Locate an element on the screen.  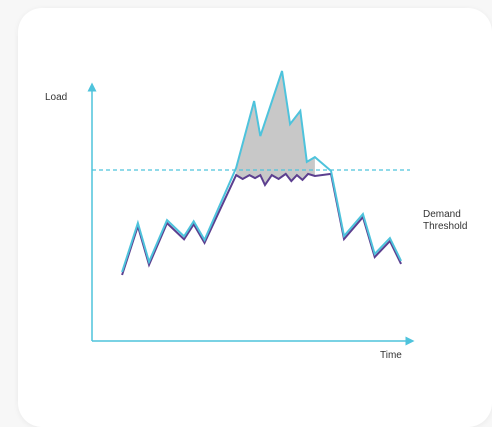
y-axis-label: Load is located at coordinates (56, 97).